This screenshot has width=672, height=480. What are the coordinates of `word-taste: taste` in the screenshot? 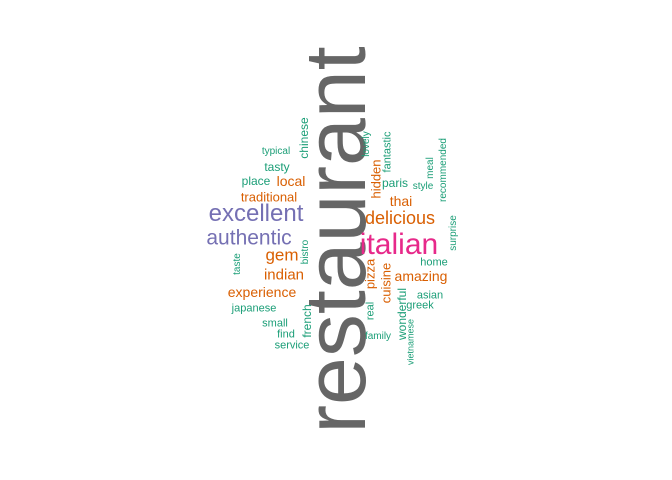 It's located at (237, 264).